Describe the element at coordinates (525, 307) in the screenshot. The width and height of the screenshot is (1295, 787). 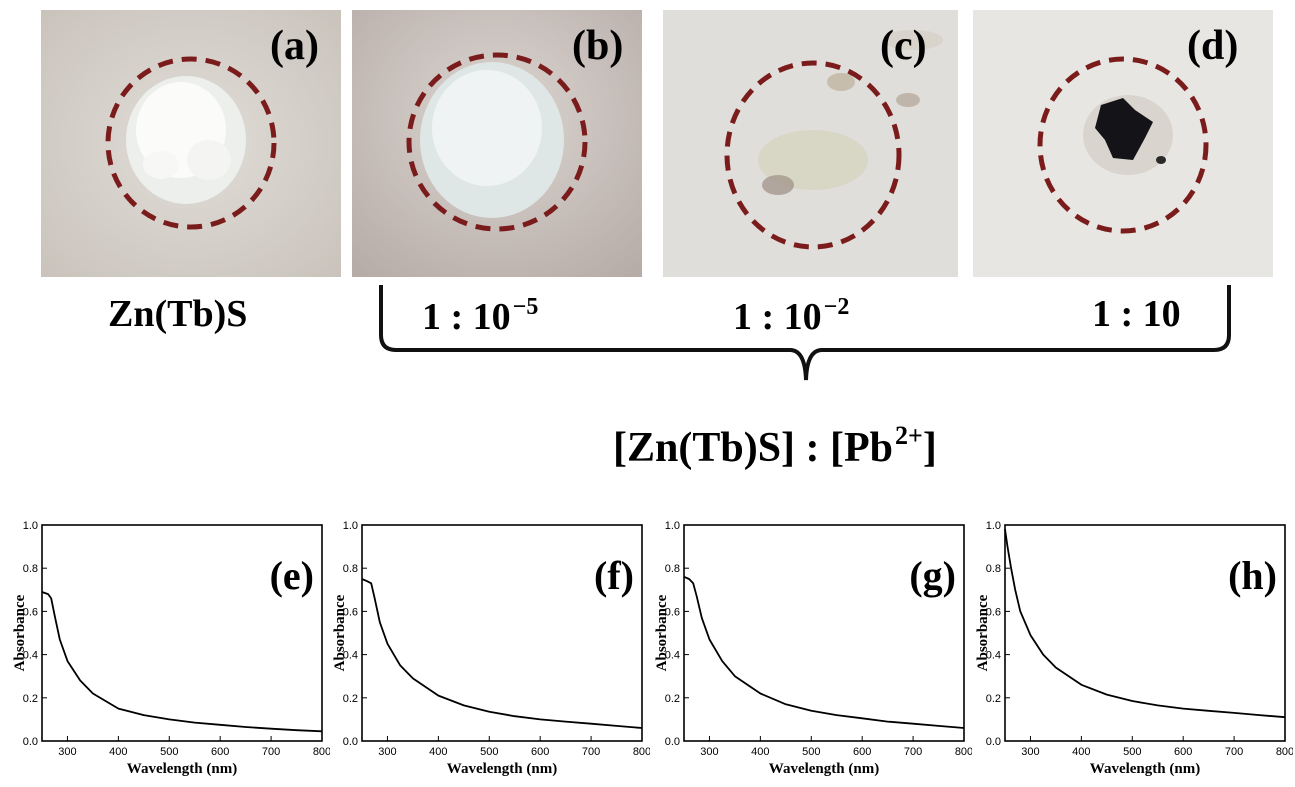
I see `ratio-exponent: −5` at that location.